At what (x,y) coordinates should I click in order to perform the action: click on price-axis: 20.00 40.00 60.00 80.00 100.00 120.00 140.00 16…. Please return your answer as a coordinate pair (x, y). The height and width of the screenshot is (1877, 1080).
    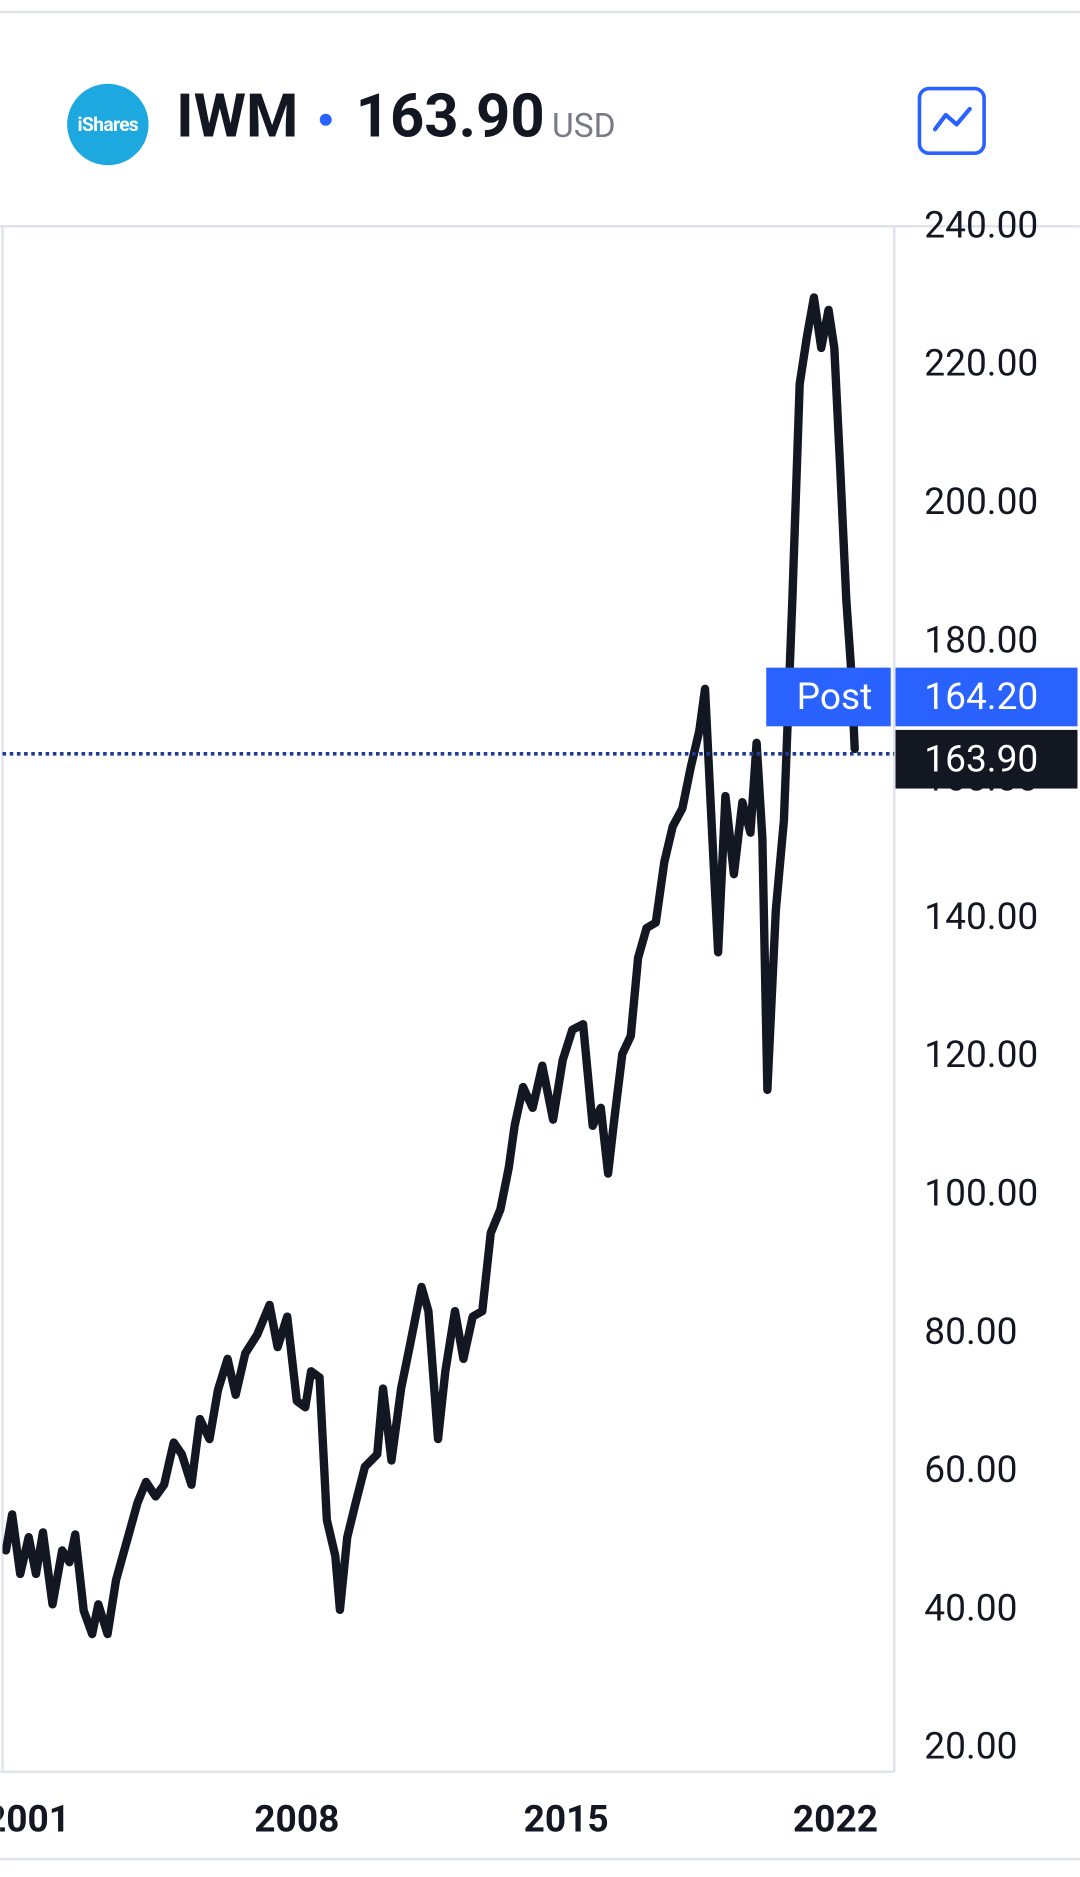
    Looking at the image, I should click on (981, 986).